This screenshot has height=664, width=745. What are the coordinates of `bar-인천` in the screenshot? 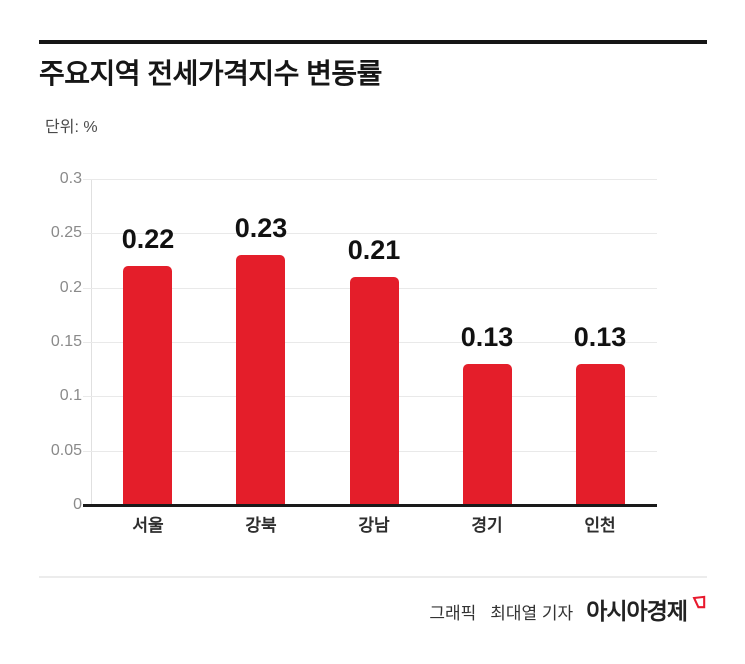 It's located at (600, 434).